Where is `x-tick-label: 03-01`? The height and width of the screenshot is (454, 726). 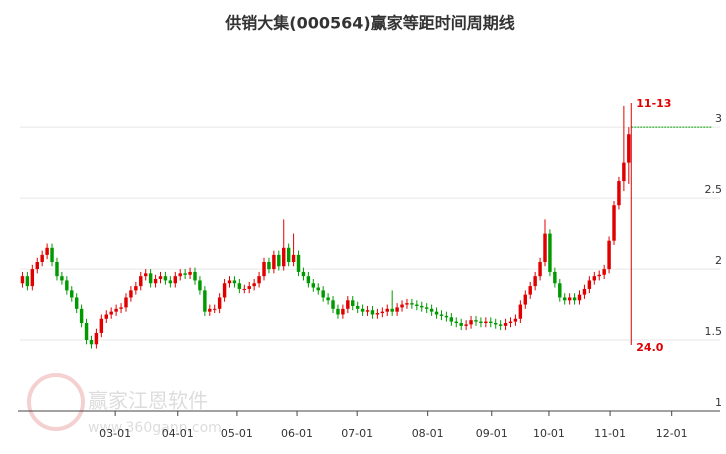
x-tick-label: 03-01 is located at coordinates (115, 433).